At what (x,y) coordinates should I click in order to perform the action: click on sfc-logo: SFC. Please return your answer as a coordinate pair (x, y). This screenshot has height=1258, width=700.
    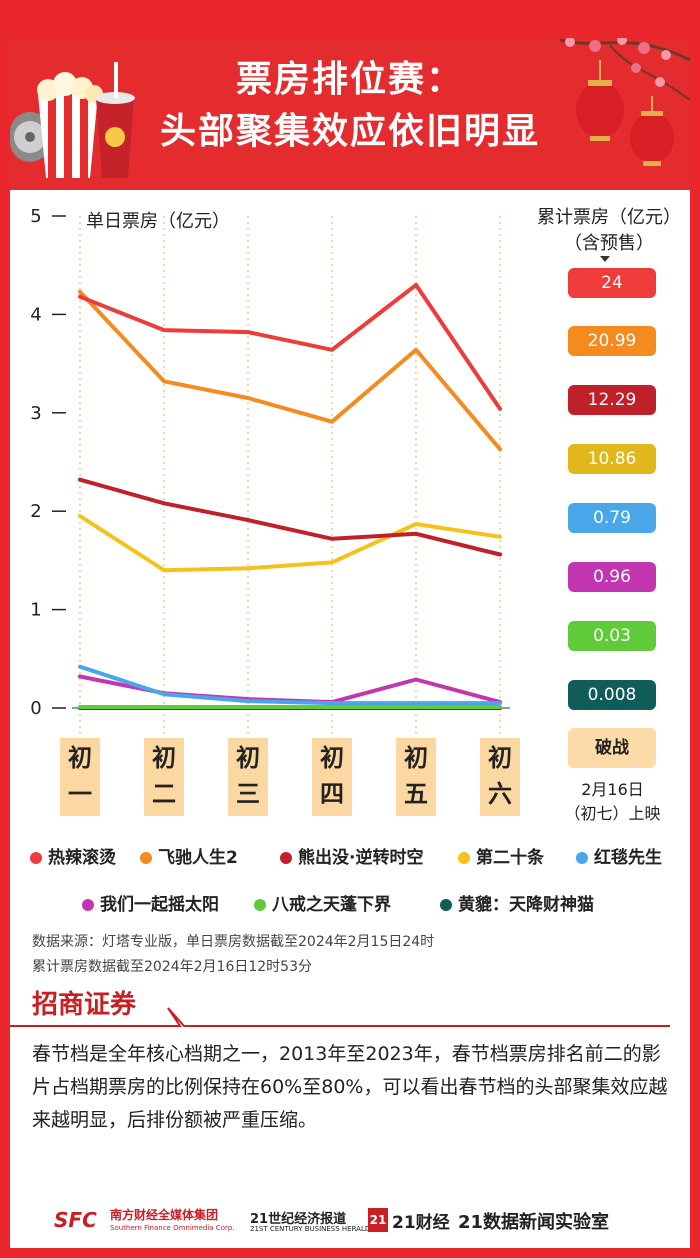
    Looking at the image, I should click on (75, 1220).